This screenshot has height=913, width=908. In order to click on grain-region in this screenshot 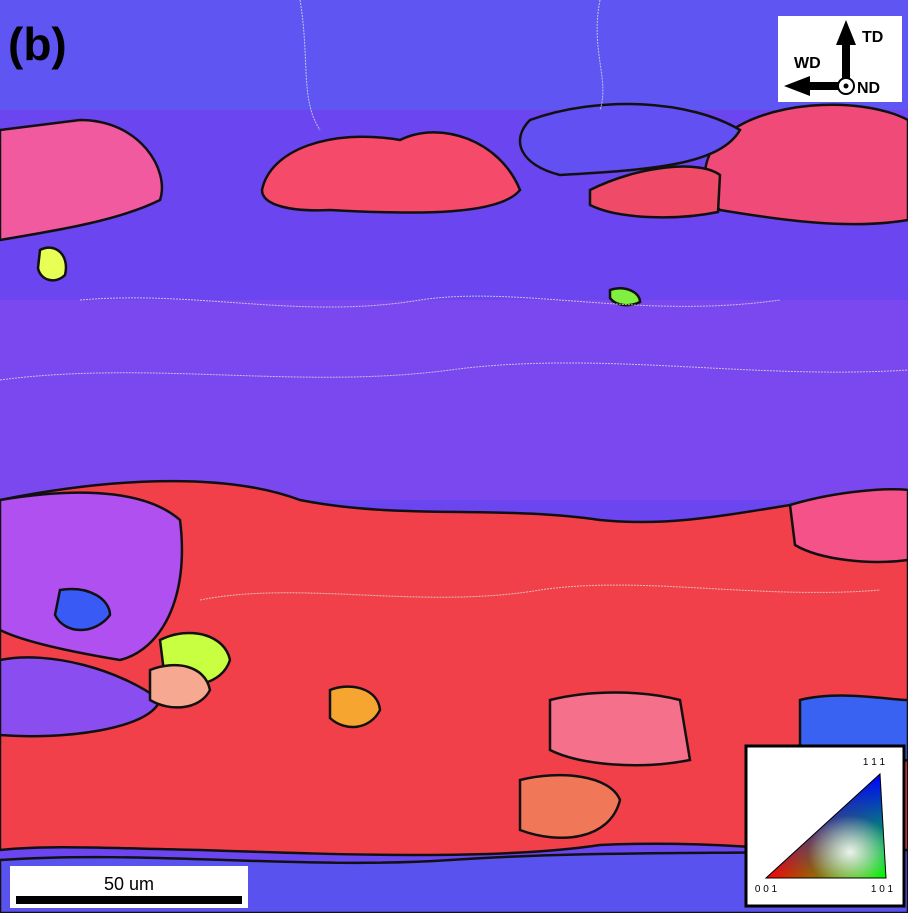, I will do `click(454, 55)`.